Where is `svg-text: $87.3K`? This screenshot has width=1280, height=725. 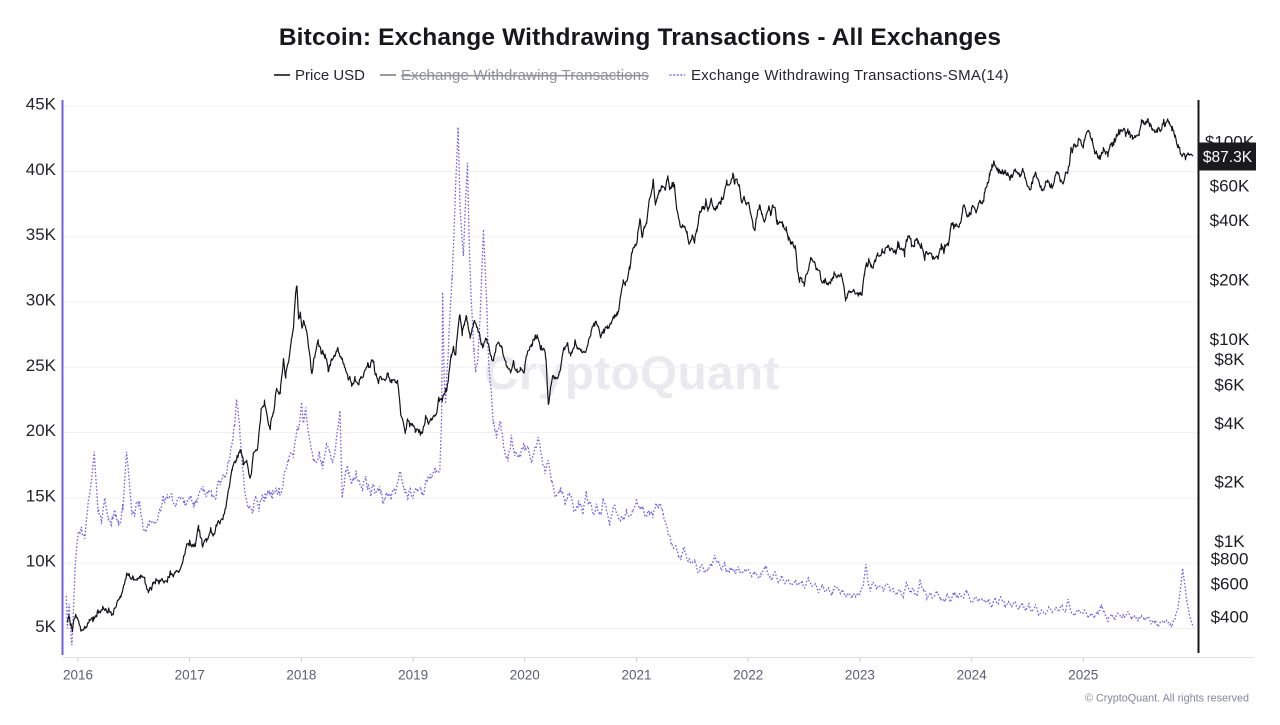
svg-text: $87.3K is located at coordinates (1228, 157).